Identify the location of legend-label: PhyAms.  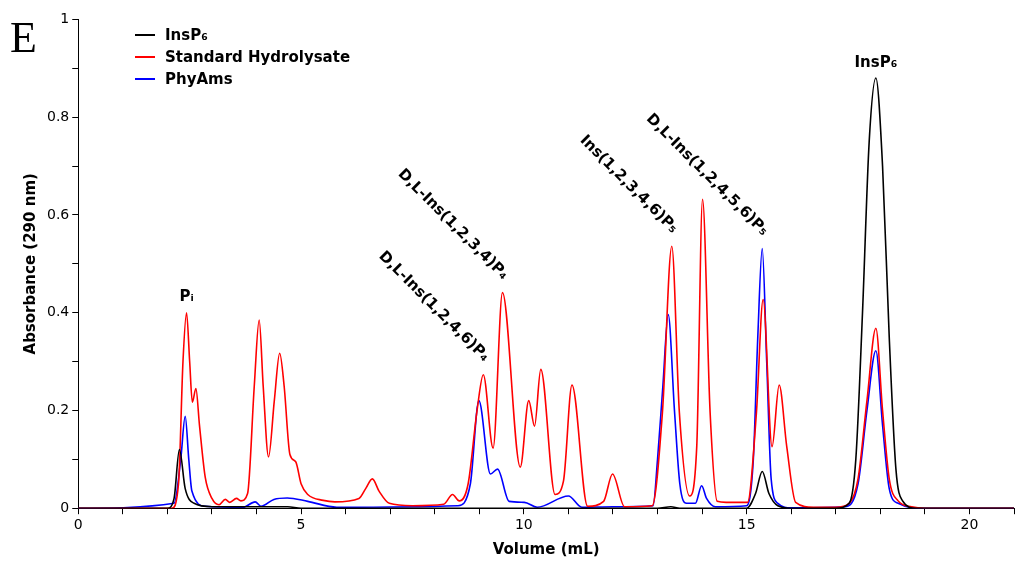
(199, 79).